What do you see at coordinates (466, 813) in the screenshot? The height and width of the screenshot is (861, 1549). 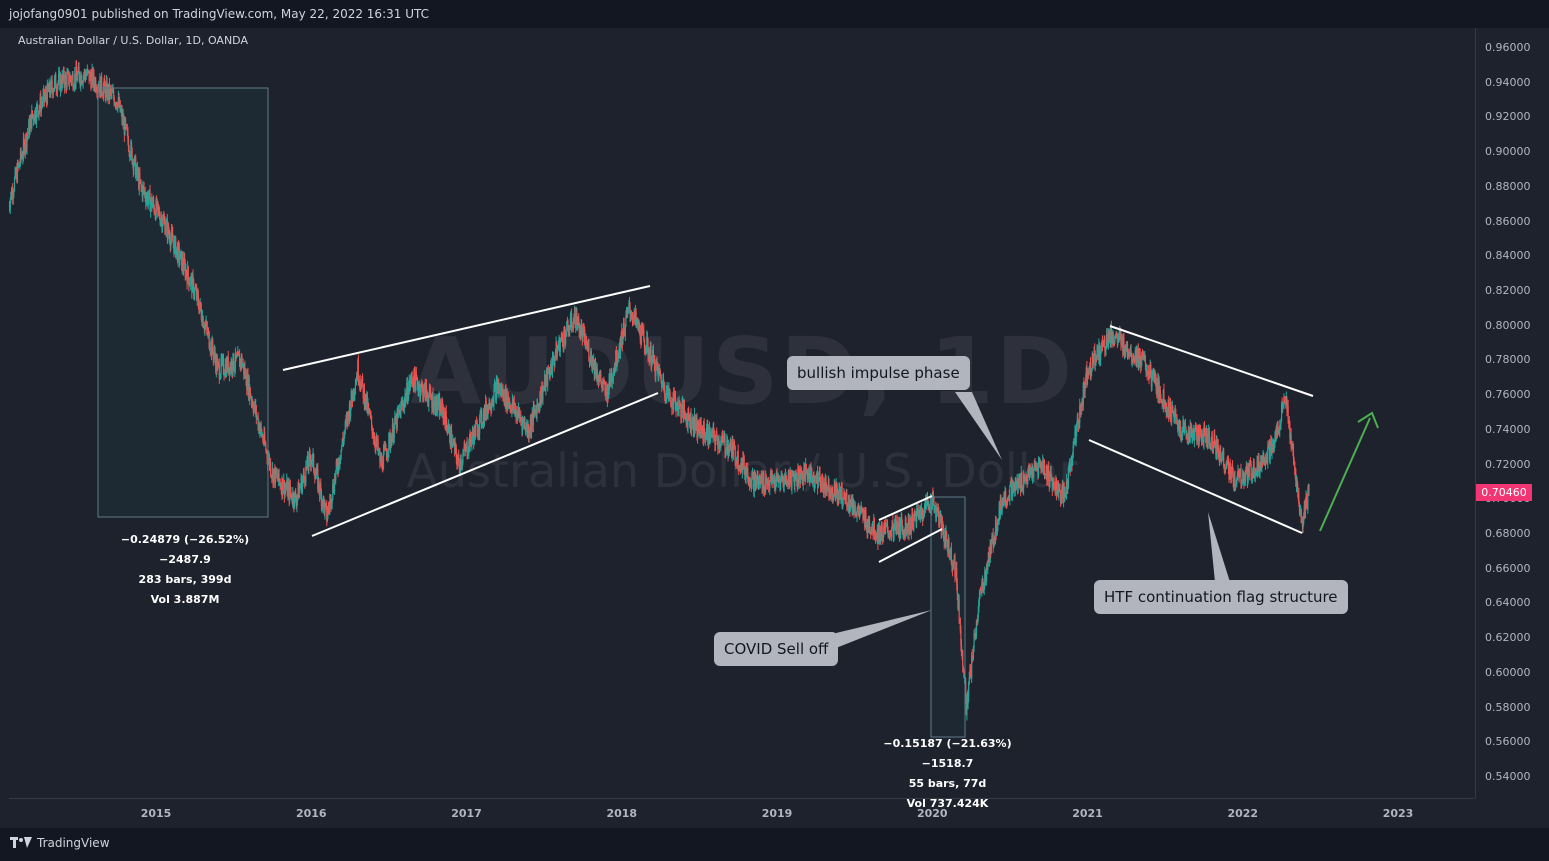 I see `time-tick: 2017` at bounding box center [466, 813].